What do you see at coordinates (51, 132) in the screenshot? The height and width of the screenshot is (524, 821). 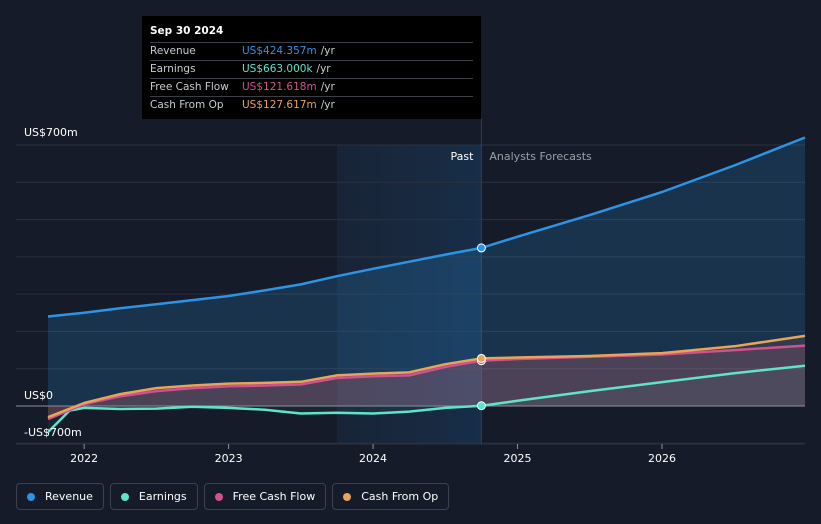 I see `y-axis-label: US$700m` at bounding box center [51, 132].